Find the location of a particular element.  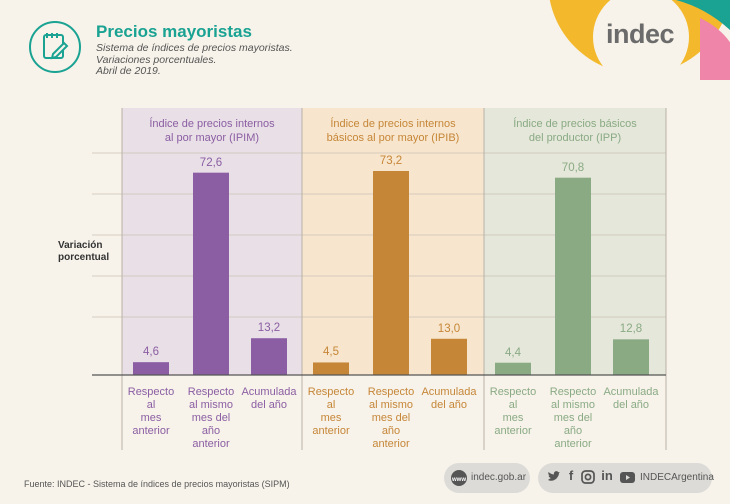

indec-logo: indec is located at coordinates (640, 34).